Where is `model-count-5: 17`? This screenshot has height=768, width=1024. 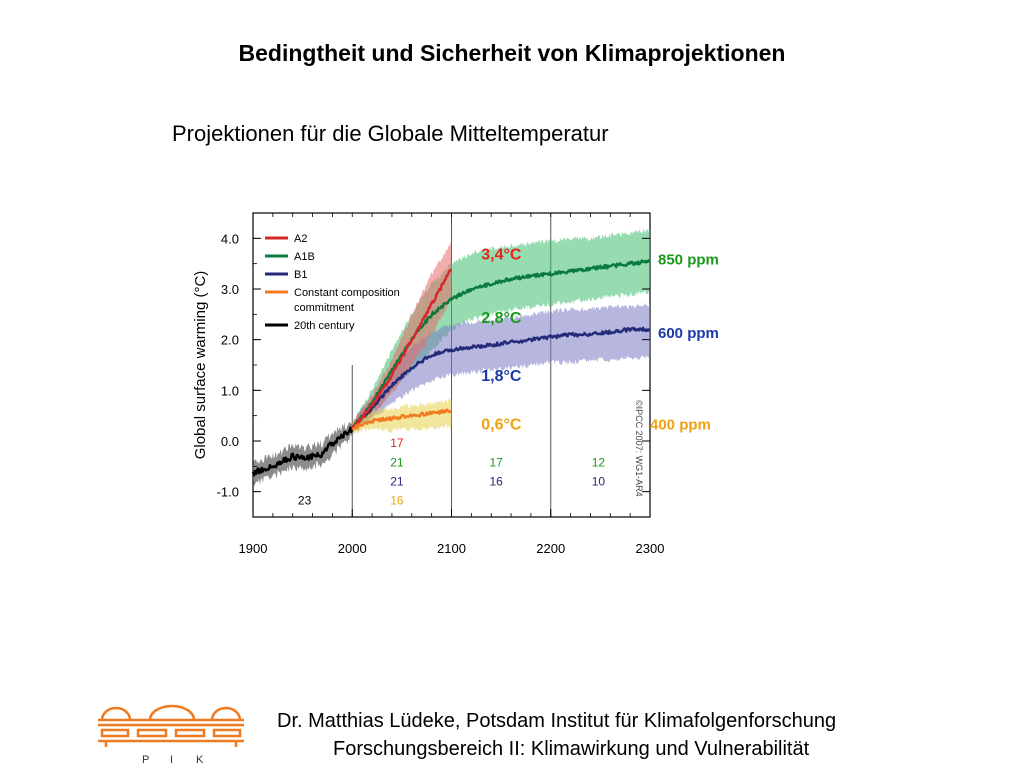
model-count-5: 17 is located at coordinates (496, 462).